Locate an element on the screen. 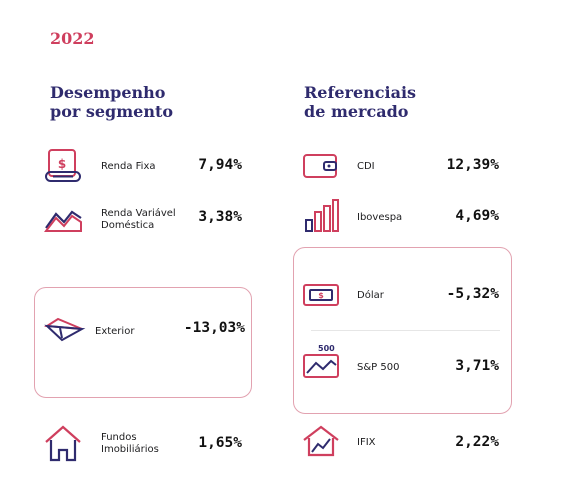  stock-chart-icon is located at coordinates (63, 221).